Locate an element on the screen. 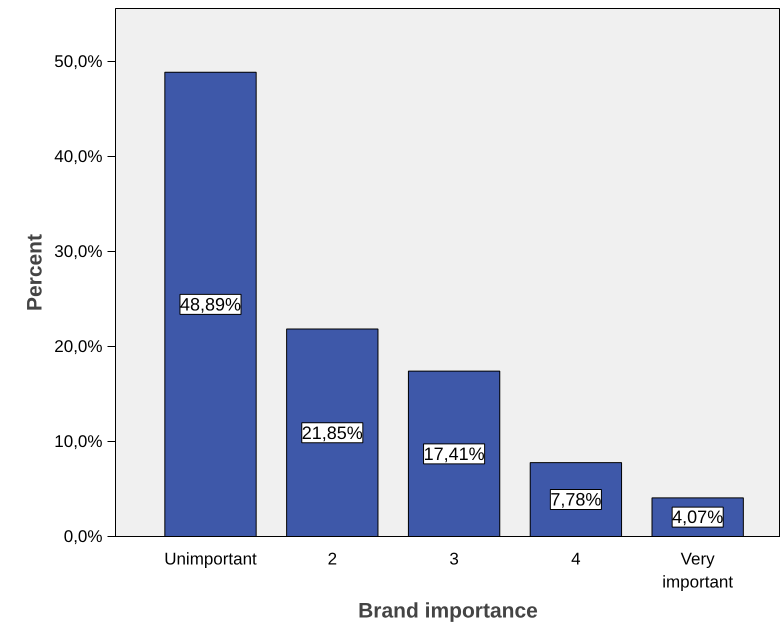  y-tick-label: 40,0% is located at coordinates (78, 156).